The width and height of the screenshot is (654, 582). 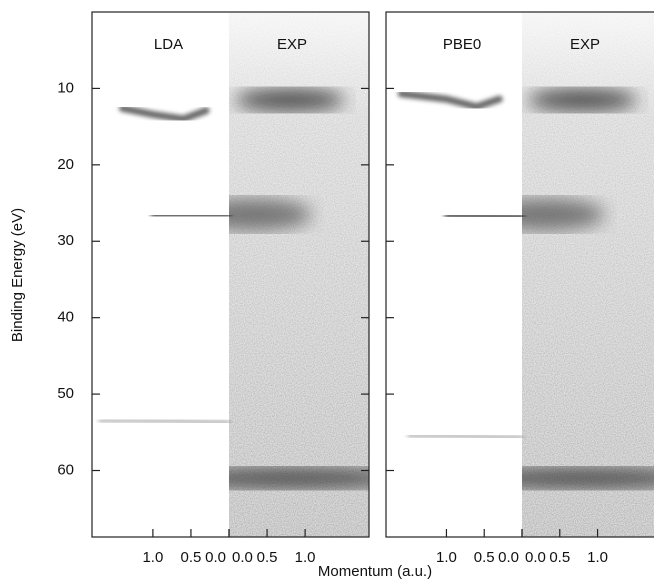 I want to click on y-tick-label: 60, so click(x=65, y=469).